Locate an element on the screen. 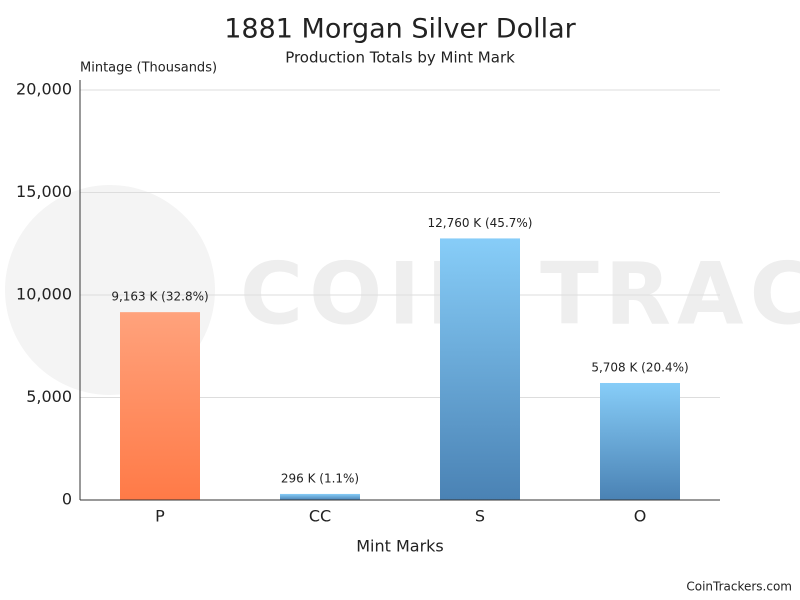 The image size is (800, 600). footer: CoinTrackers.com is located at coordinates (739, 587).